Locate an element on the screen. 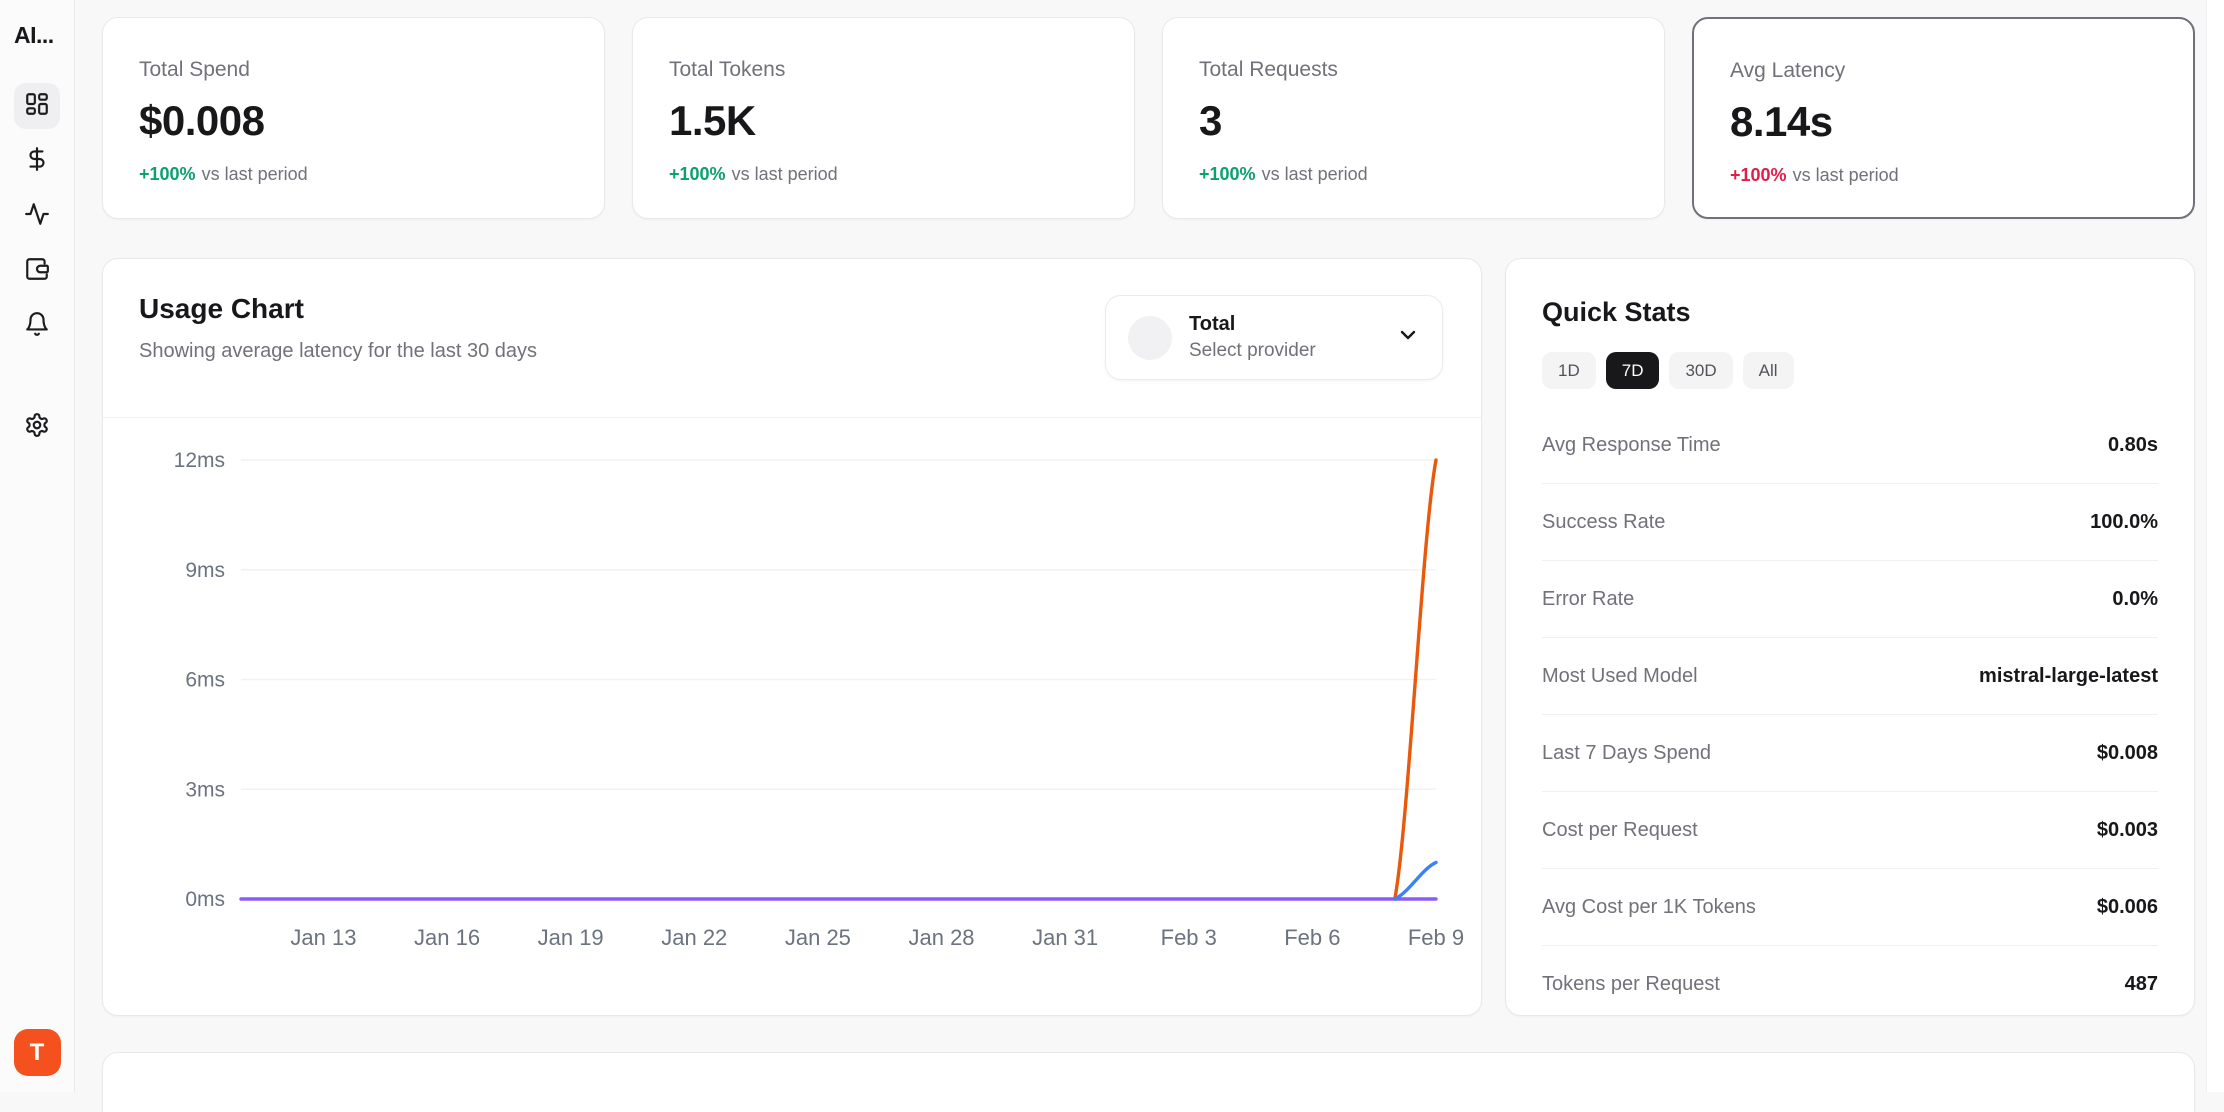 Image resolution: width=2224 pixels, height=1112 pixels. range-button-30d: 30D is located at coordinates (1701, 370).